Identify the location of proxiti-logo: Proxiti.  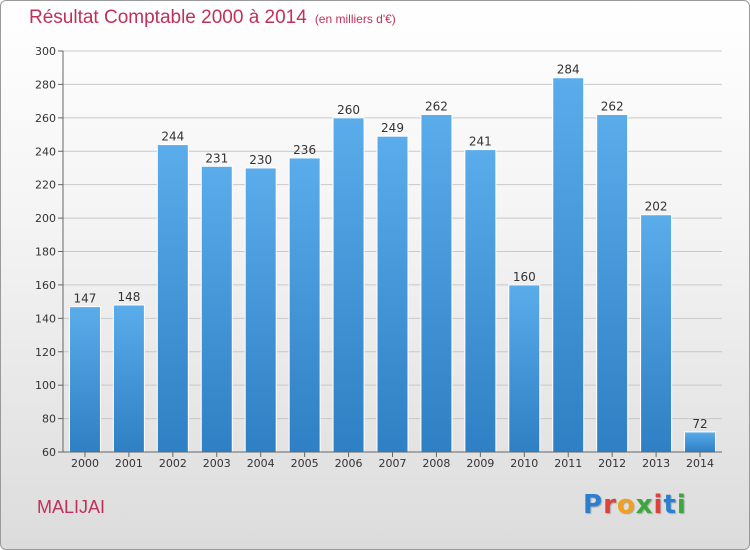
(635, 505).